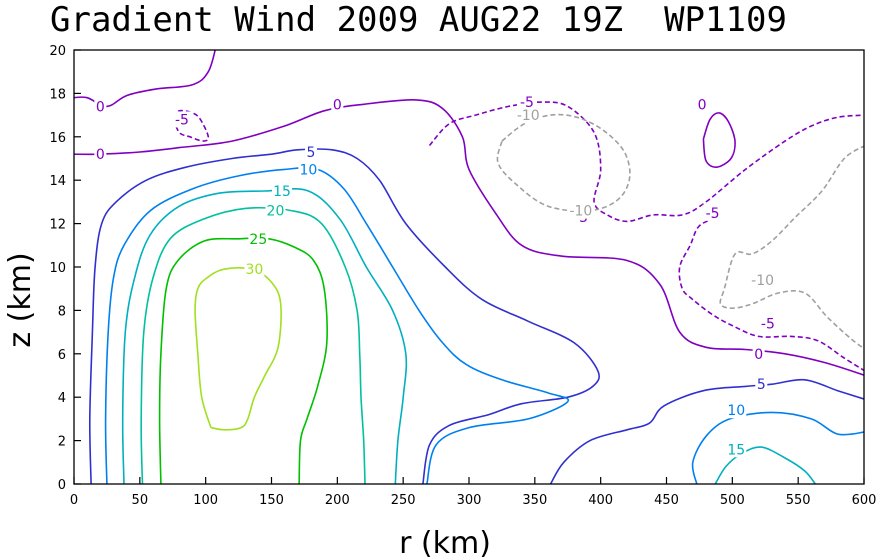  I want to click on x-tick-label: 400, so click(600, 500).